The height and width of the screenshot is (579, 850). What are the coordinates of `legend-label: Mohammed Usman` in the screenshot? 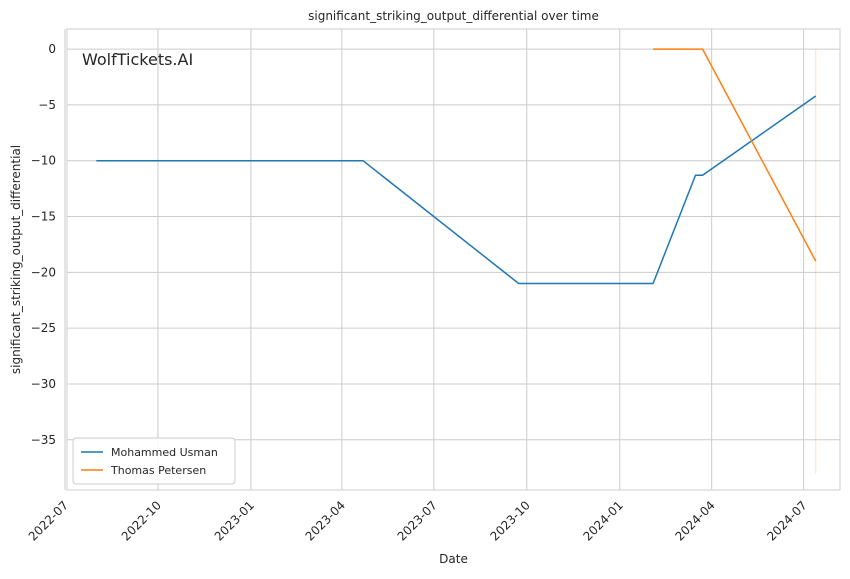 It's located at (164, 452).